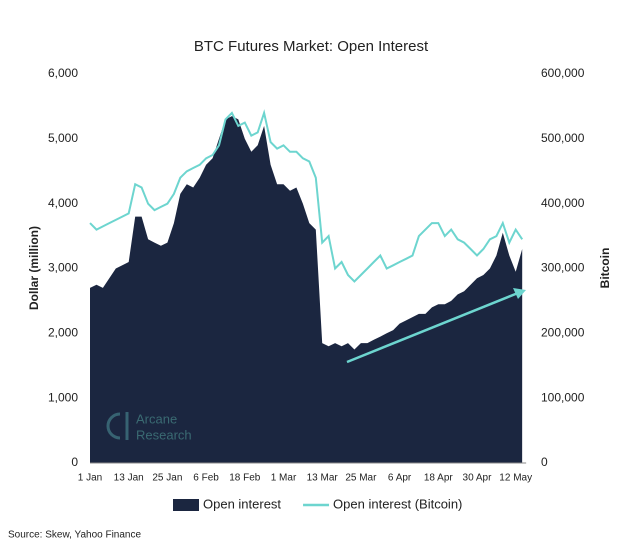 Image resolution: width=642 pixels, height=546 pixels. What do you see at coordinates (284, 478) in the screenshot?
I see `x-tick-label: 1 Mar` at bounding box center [284, 478].